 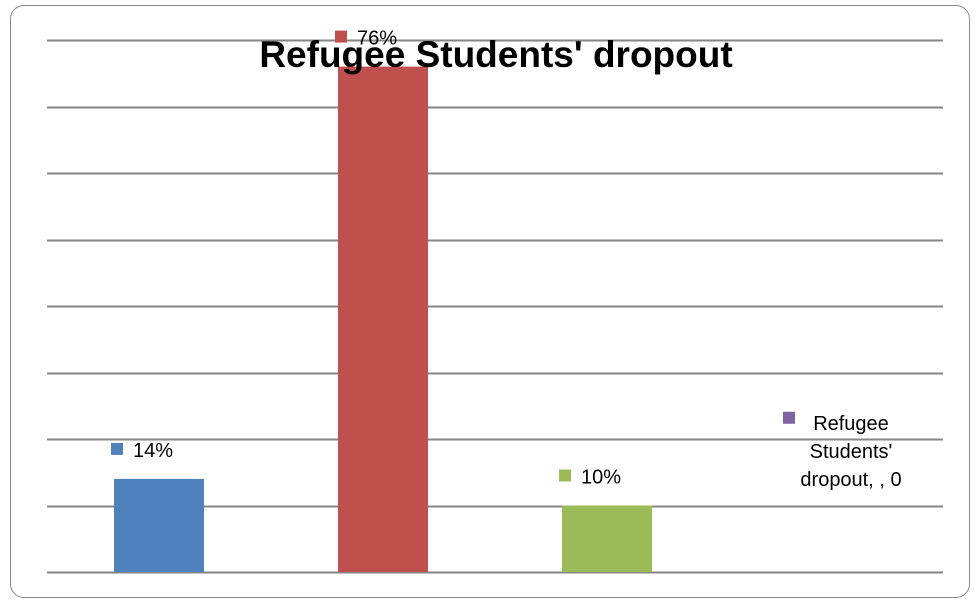 I want to click on data-label-2: 76%, so click(x=377, y=39).